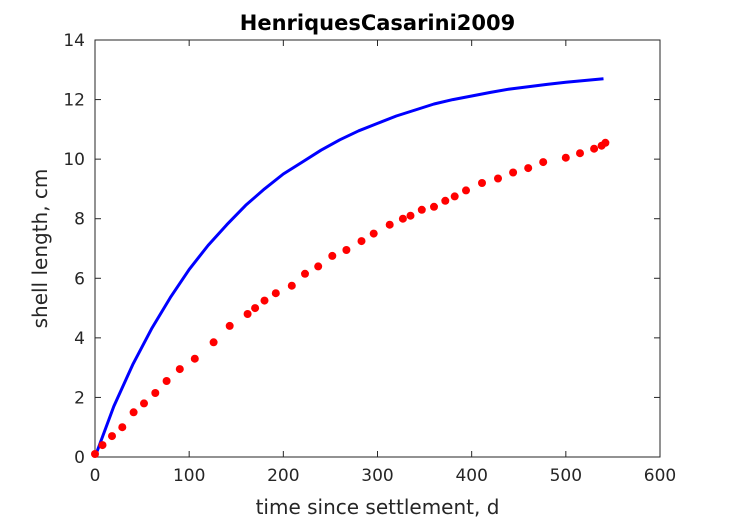 This screenshot has width=729, height=521. What do you see at coordinates (471, 476) in the screenshot?
I see `x-tick-label: 400` at bounding box center [471, 476].